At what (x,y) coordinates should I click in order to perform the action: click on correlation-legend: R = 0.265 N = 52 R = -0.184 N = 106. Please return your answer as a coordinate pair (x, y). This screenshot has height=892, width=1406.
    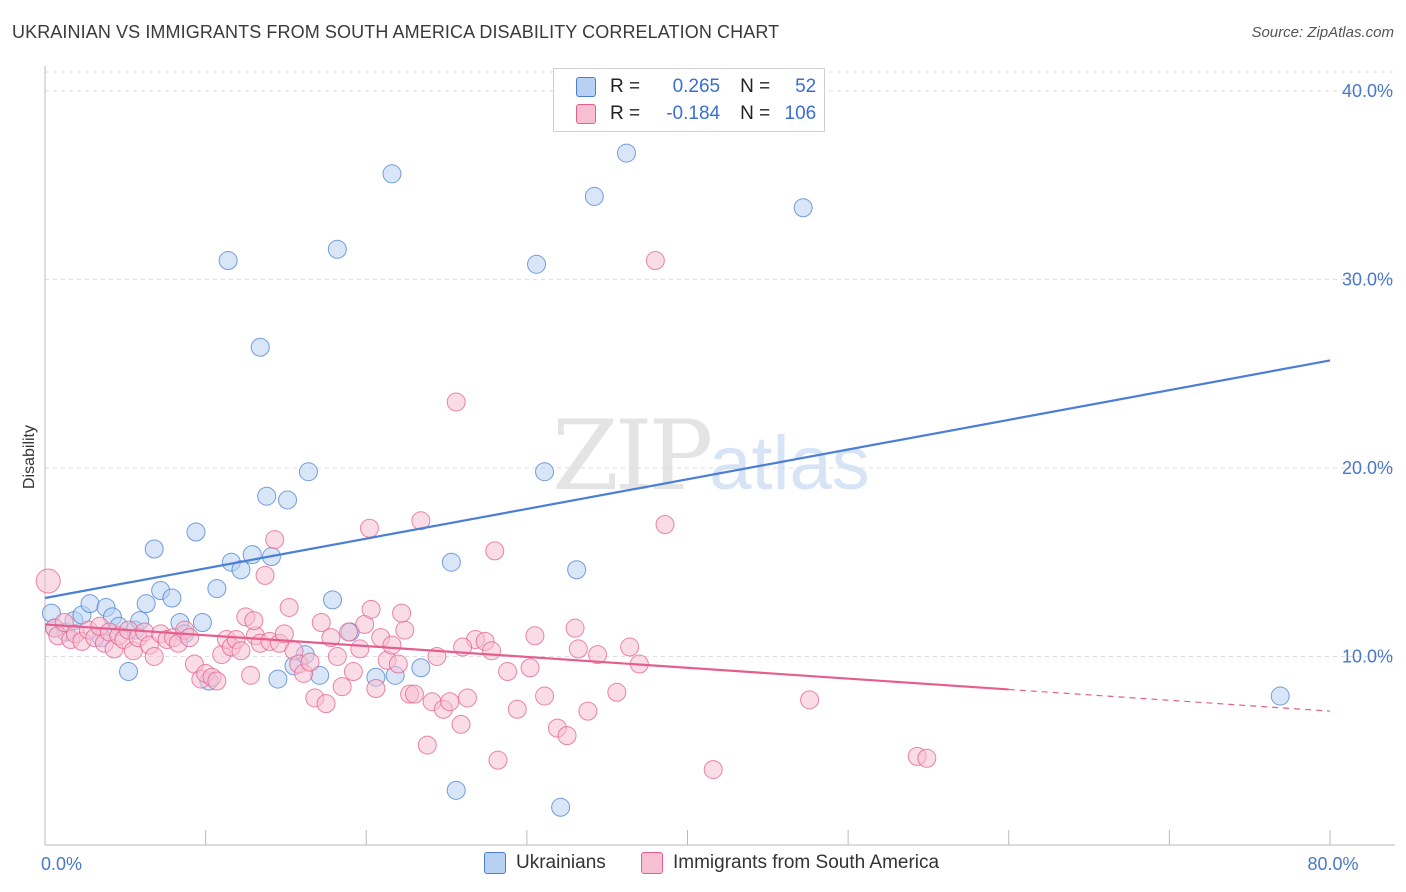
    Looking at the image, I should click on (689, 100).